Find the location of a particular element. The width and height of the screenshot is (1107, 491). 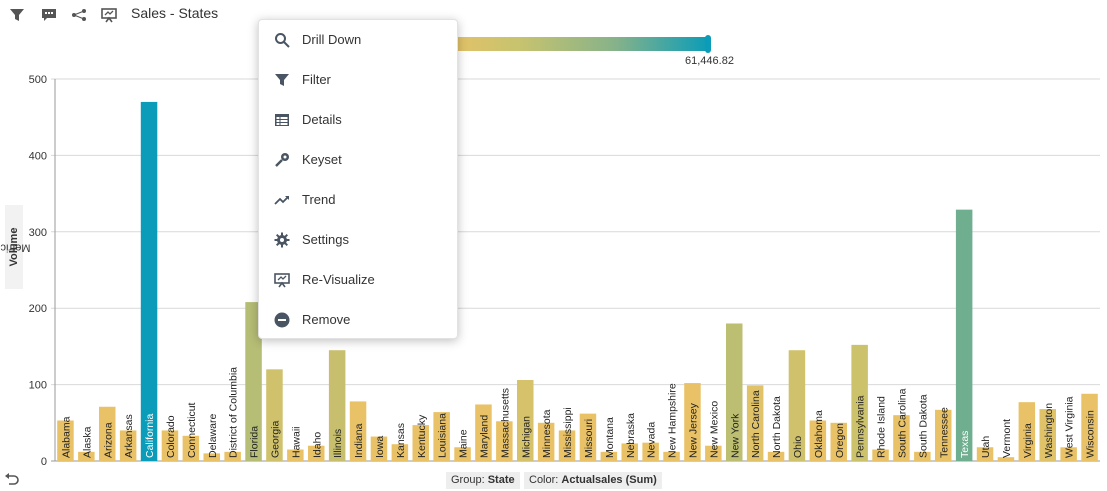

context-menu: Drill Down Filter Details Keyset Trend is located at coordinates (358, 179).